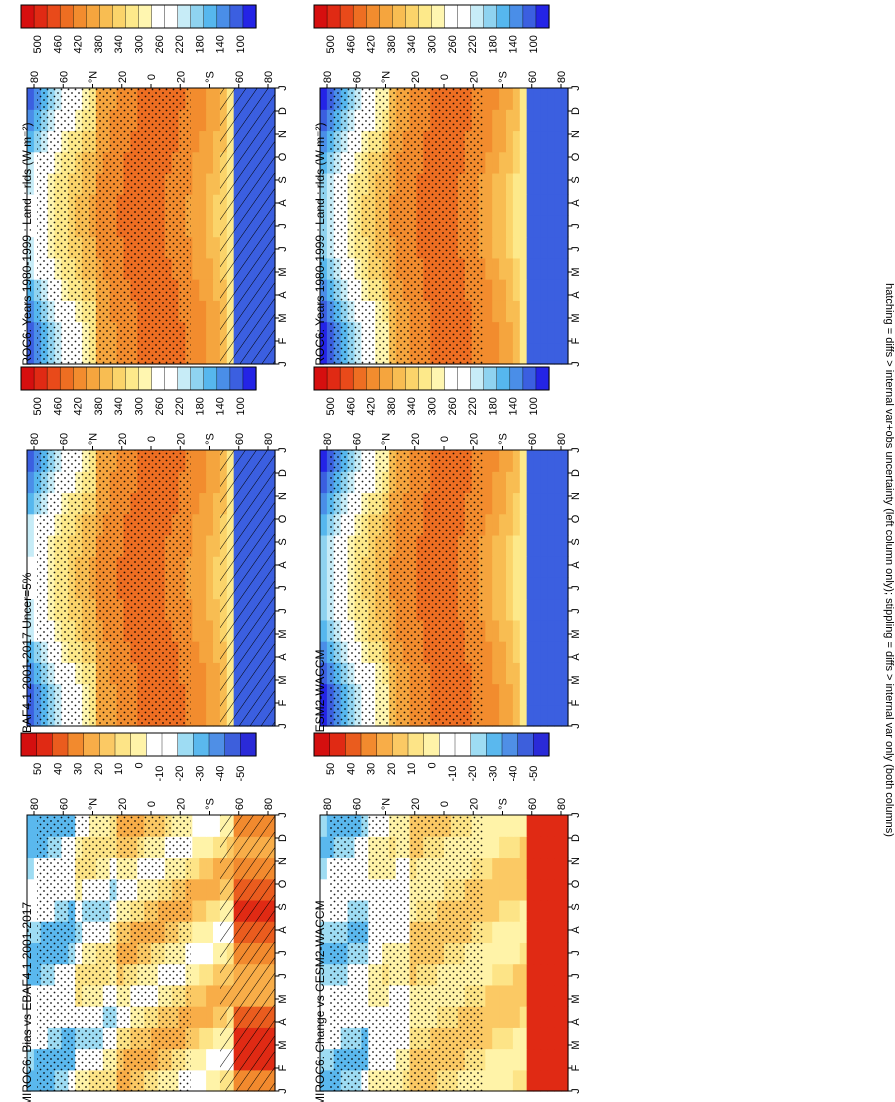 This screenshot has height=1102, width=895. I want to click on month-tick-label: O, so click(576, 883).